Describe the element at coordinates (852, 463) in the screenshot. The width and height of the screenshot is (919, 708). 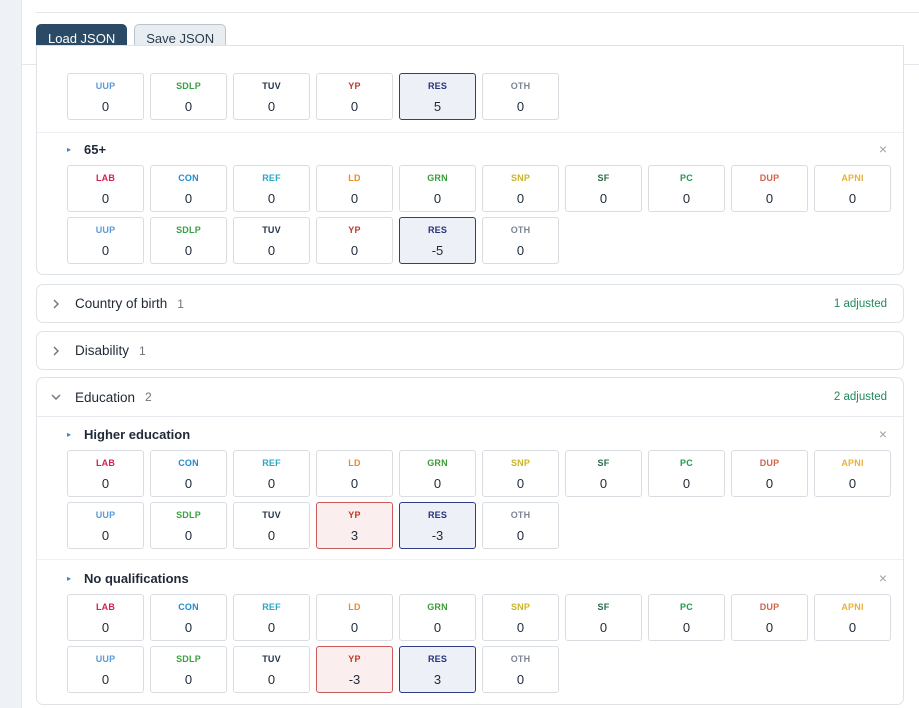
I see `party-code: APNI` at that location.